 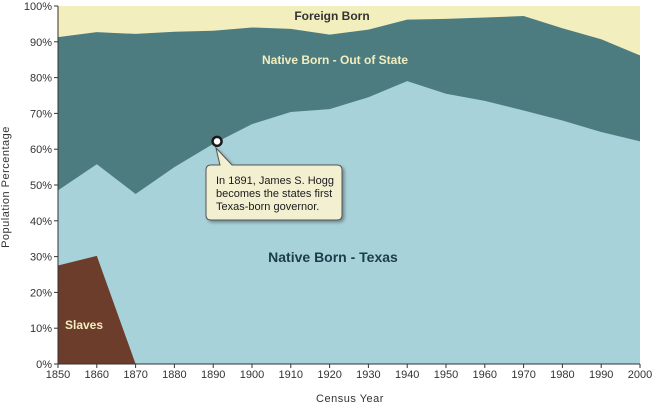 What do you see at coordinates (135, 375) in the screenshot?
I see `x-tick-label: 1870` at bounding box center [135, 375].